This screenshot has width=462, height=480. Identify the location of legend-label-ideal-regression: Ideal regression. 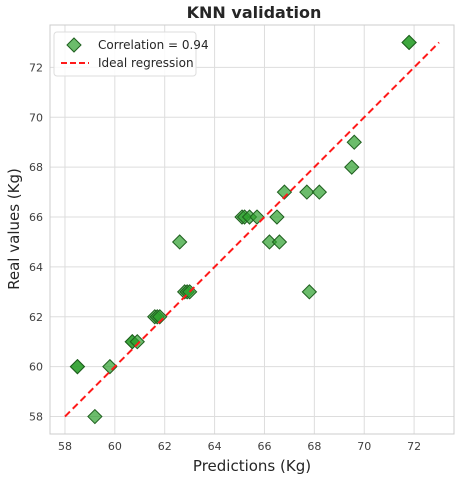
(146, 63).